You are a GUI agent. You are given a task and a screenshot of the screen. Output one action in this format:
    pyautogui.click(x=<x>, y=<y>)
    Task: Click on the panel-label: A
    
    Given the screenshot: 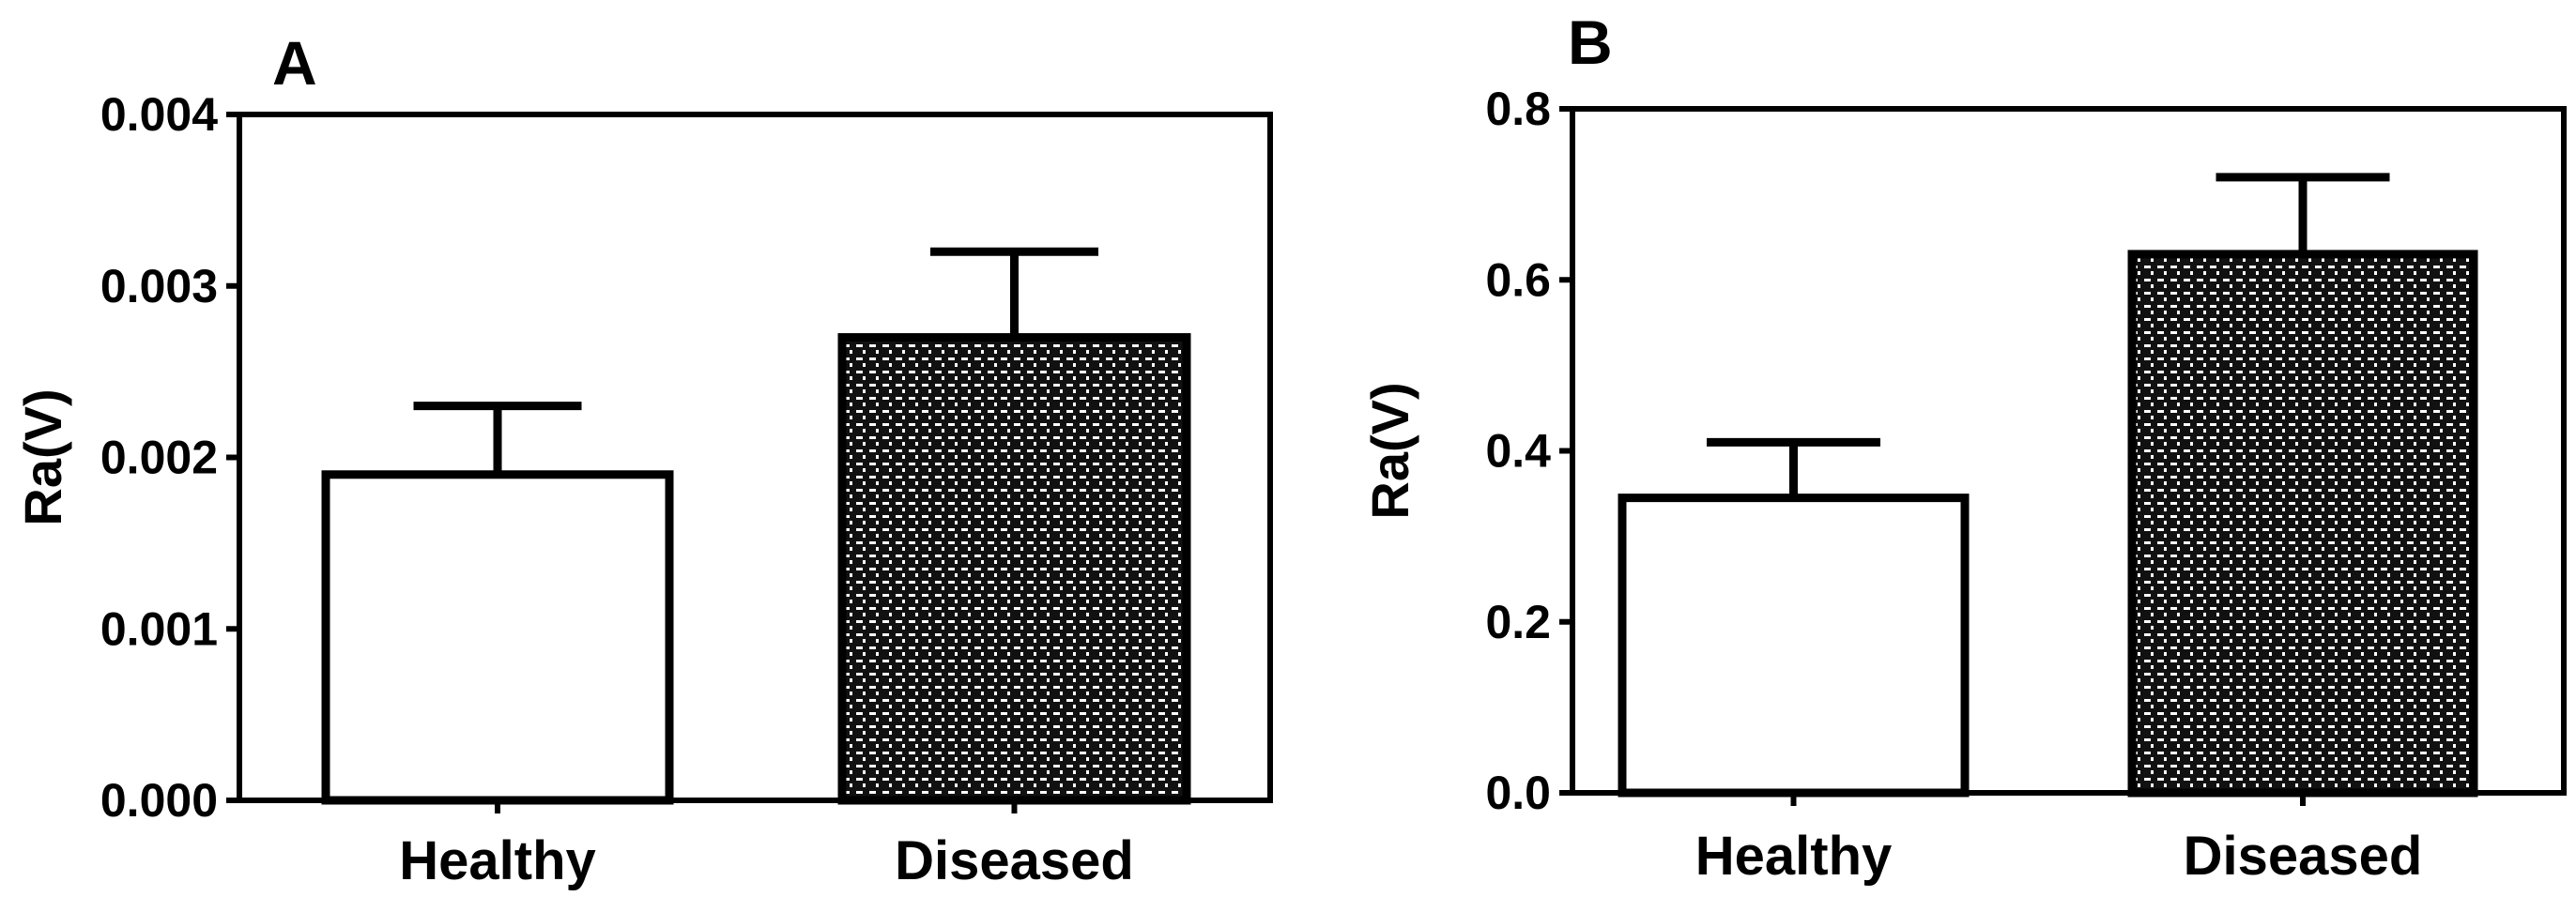 What is the action you would take?
    pyautogui.click(x=294, y=63)
    